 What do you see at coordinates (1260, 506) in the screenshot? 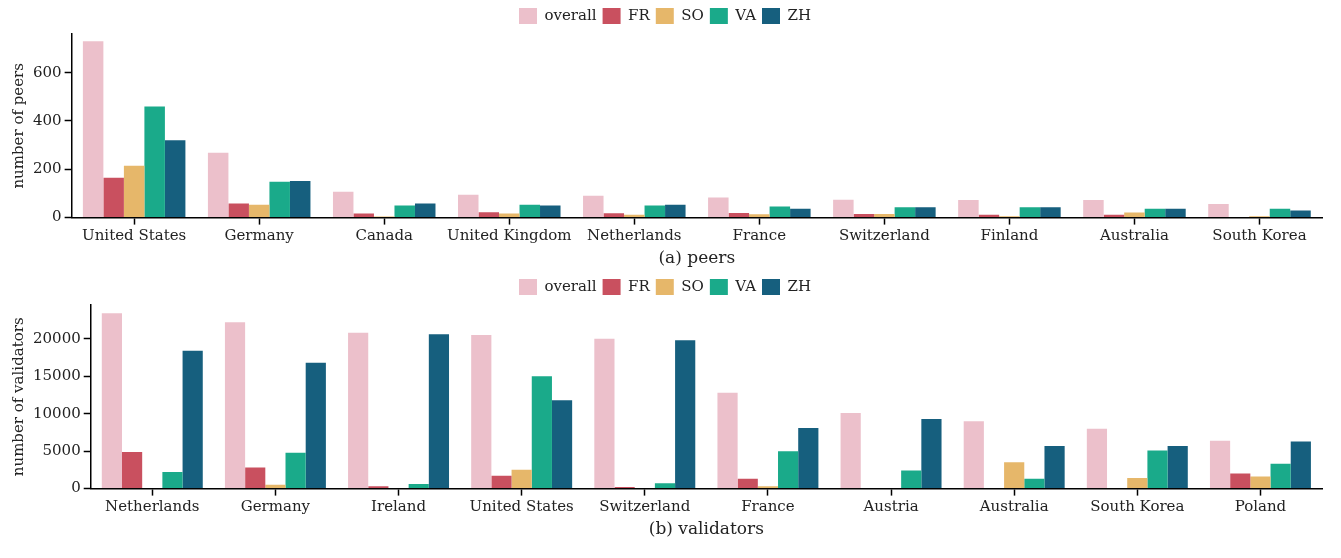
I see `x-tick-label: Poland` at bounding box center [1260, 506].